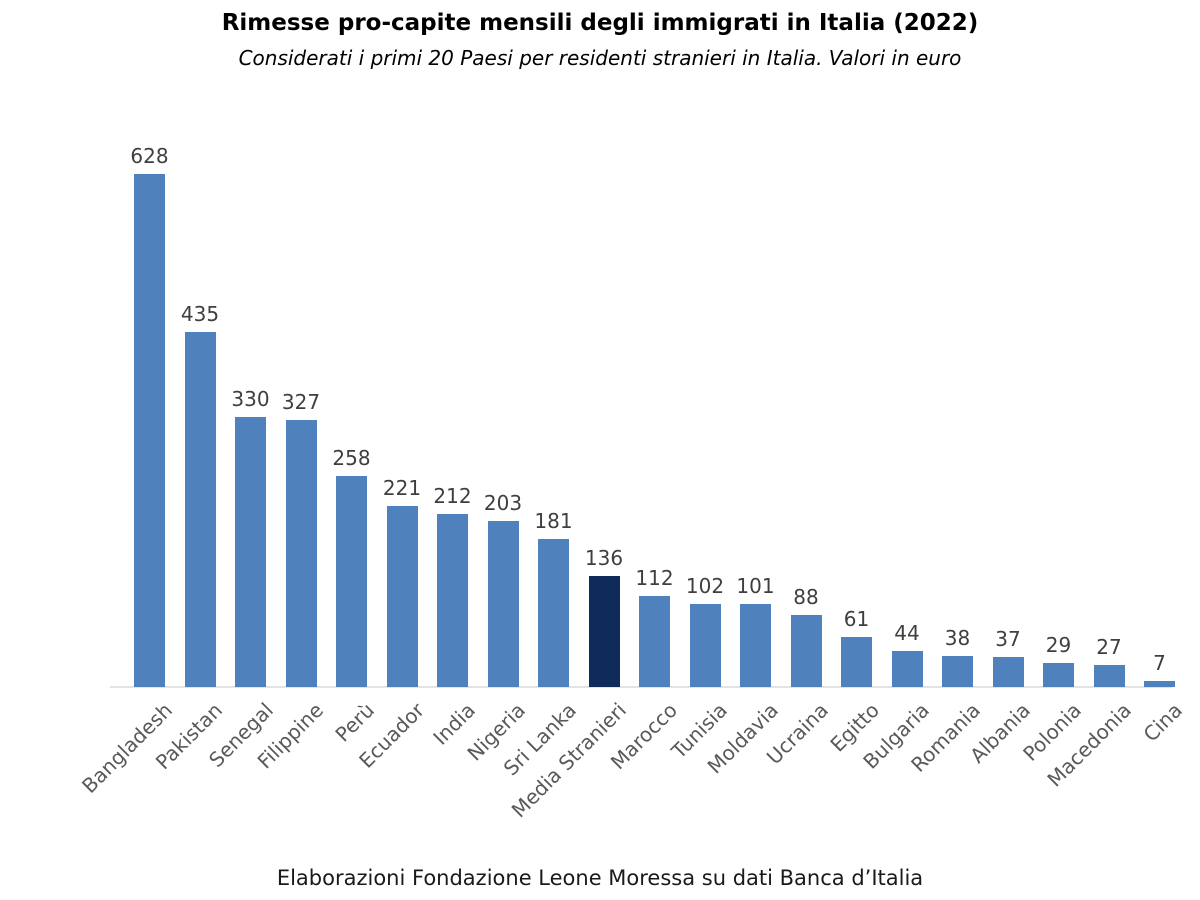 This screenshot has height=900, width=1200. I want to click on bar-value-label: 327, so click(301, 402).